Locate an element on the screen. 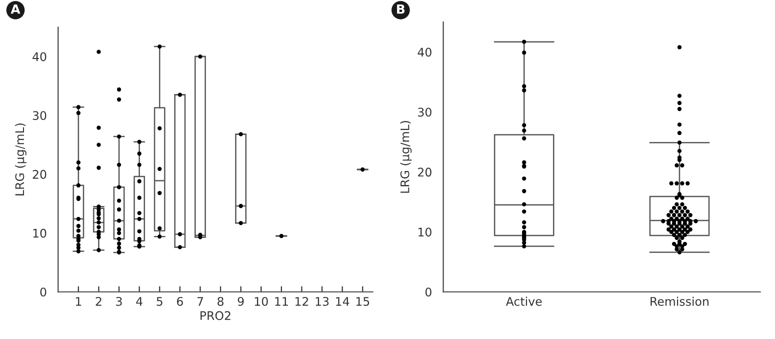 The image size is (775, 339). x-tick-label: 14 is located at coordinates (343, 301).